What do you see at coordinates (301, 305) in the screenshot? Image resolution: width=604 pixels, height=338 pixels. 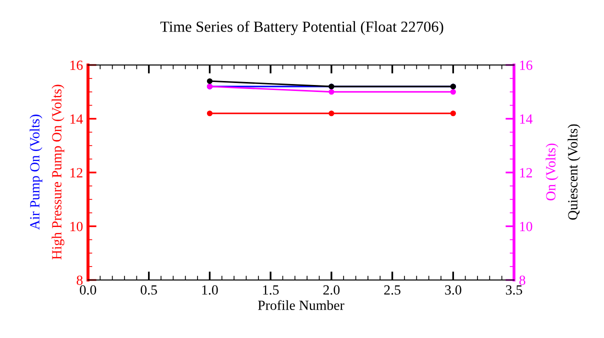 I see `x-axis-title: Profile Number` at bounding box center [301, 305].